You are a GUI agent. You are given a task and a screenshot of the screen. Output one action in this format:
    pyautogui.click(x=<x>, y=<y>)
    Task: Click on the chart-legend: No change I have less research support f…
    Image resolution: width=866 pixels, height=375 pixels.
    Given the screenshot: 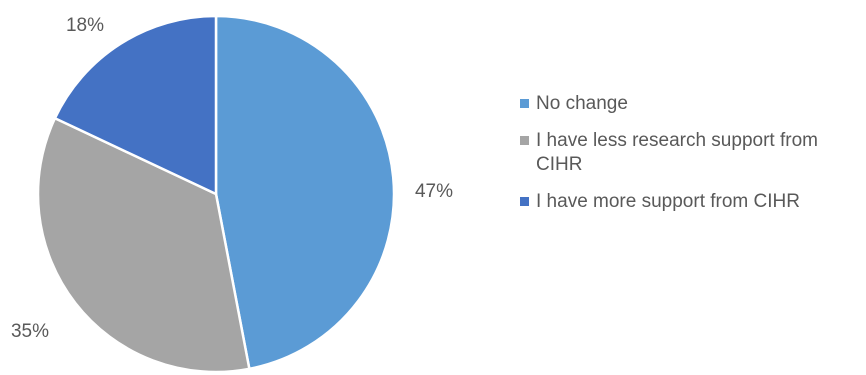 What is the action you would take?
    pyautogui.click(x=693, y=159)
    